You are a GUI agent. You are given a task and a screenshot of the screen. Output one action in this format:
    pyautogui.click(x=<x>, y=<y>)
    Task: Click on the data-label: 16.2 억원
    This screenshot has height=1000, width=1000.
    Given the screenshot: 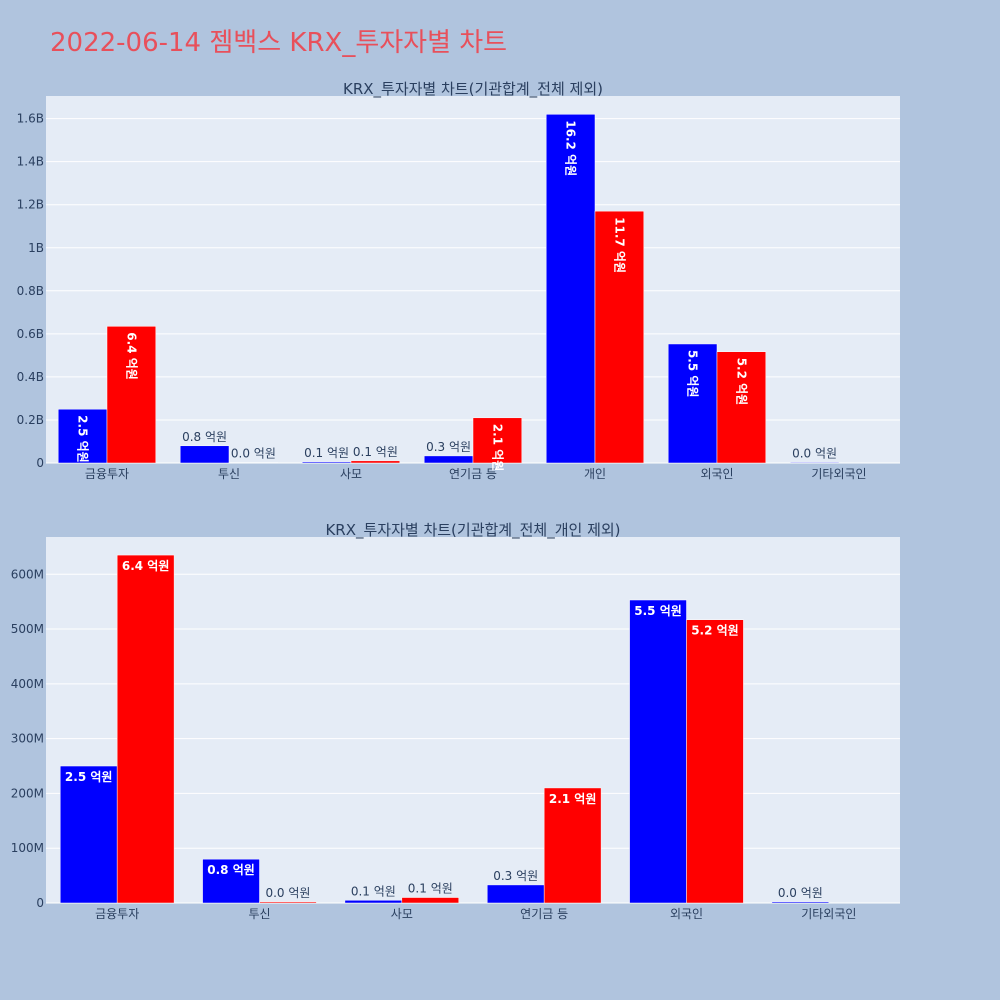 What is the action you would take?
    pyautogui.click(x=571, y=148)
    